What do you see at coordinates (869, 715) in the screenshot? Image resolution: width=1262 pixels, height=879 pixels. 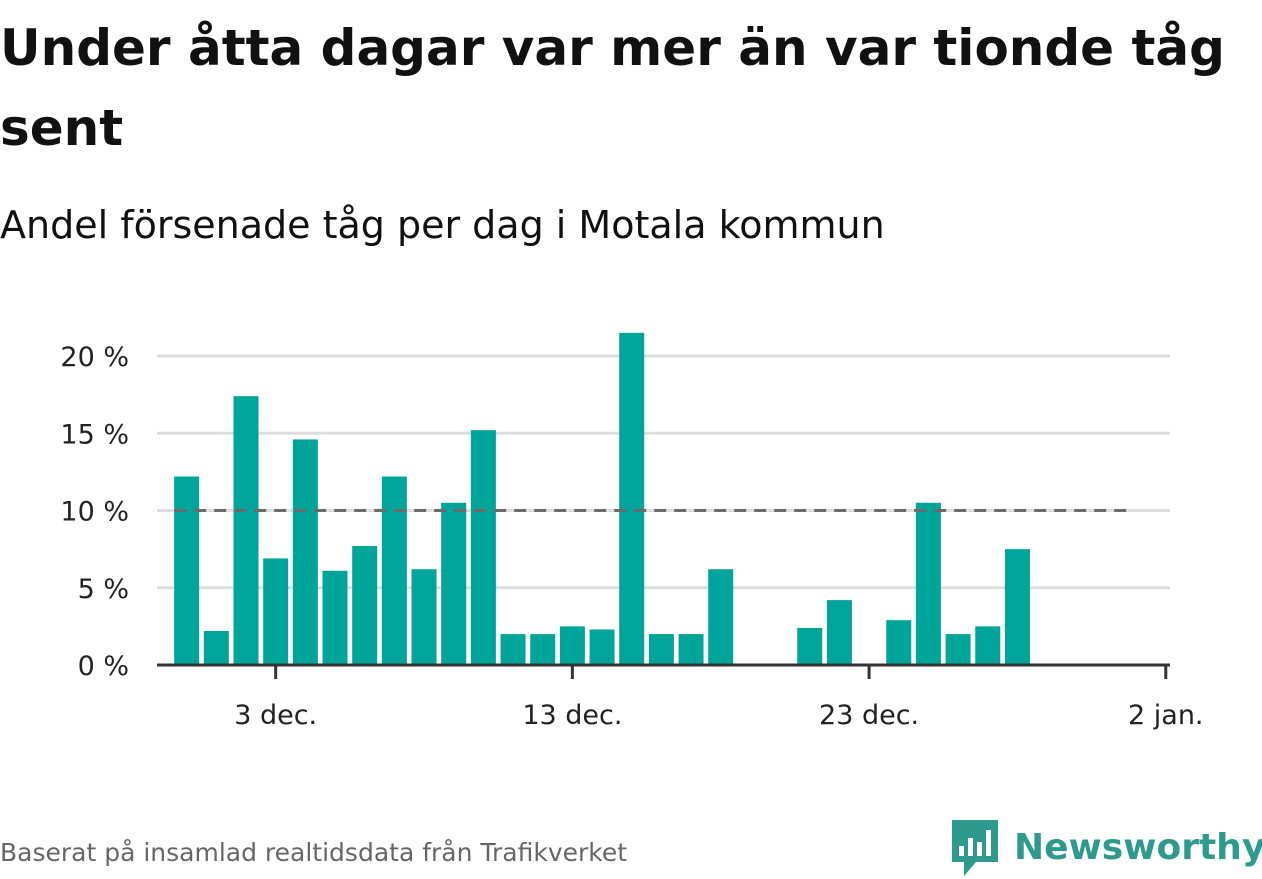 I see `x-tick-label: 23 dec.` at bounding box center [869, 715].